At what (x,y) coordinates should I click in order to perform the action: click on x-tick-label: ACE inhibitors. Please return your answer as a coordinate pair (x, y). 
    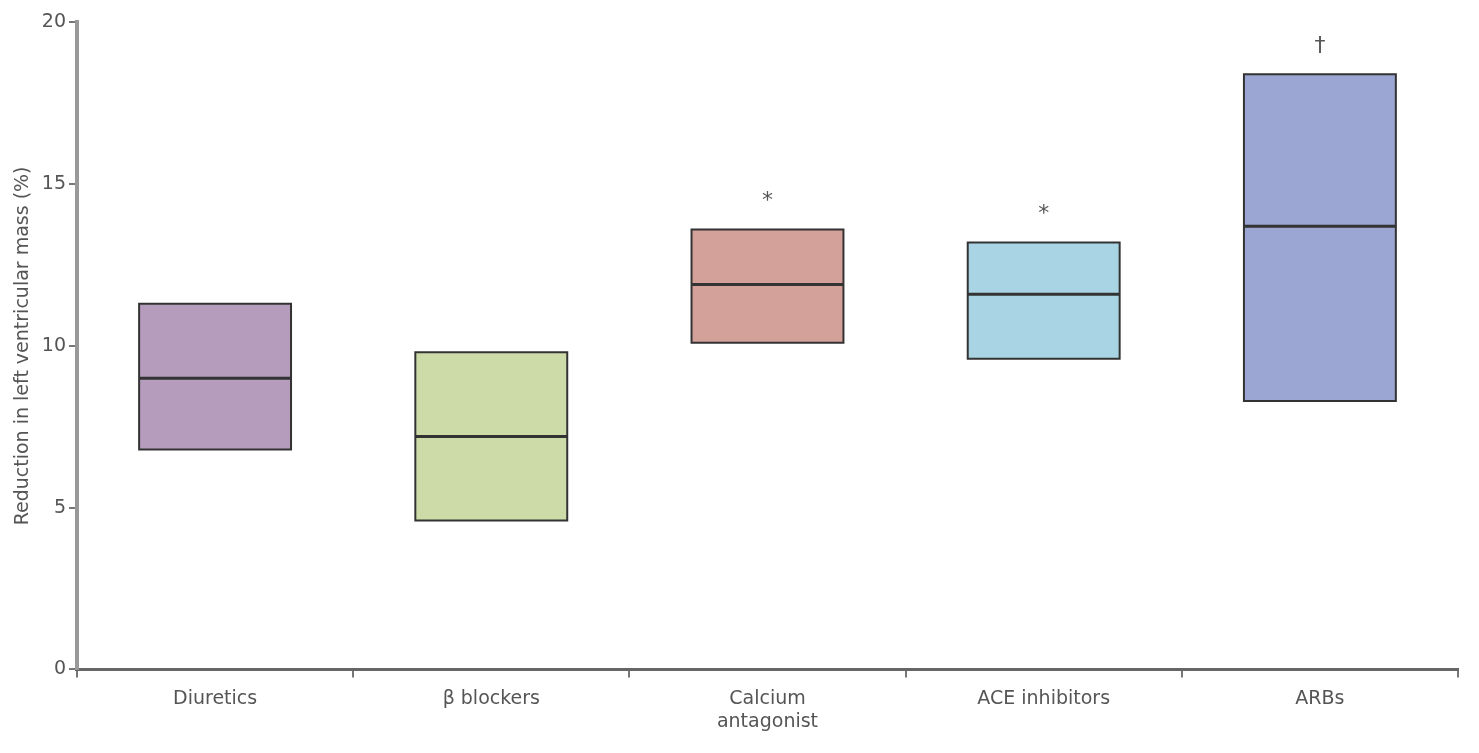
    Looking at the image, I should click on (1044, 696).